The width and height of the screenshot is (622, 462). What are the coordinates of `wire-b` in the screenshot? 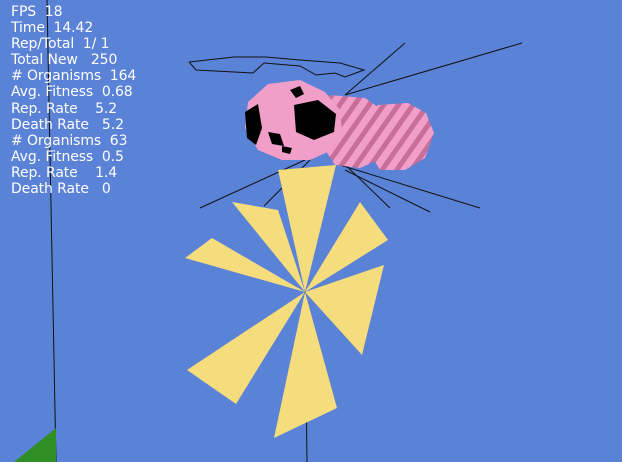 It's located at (433, 69).